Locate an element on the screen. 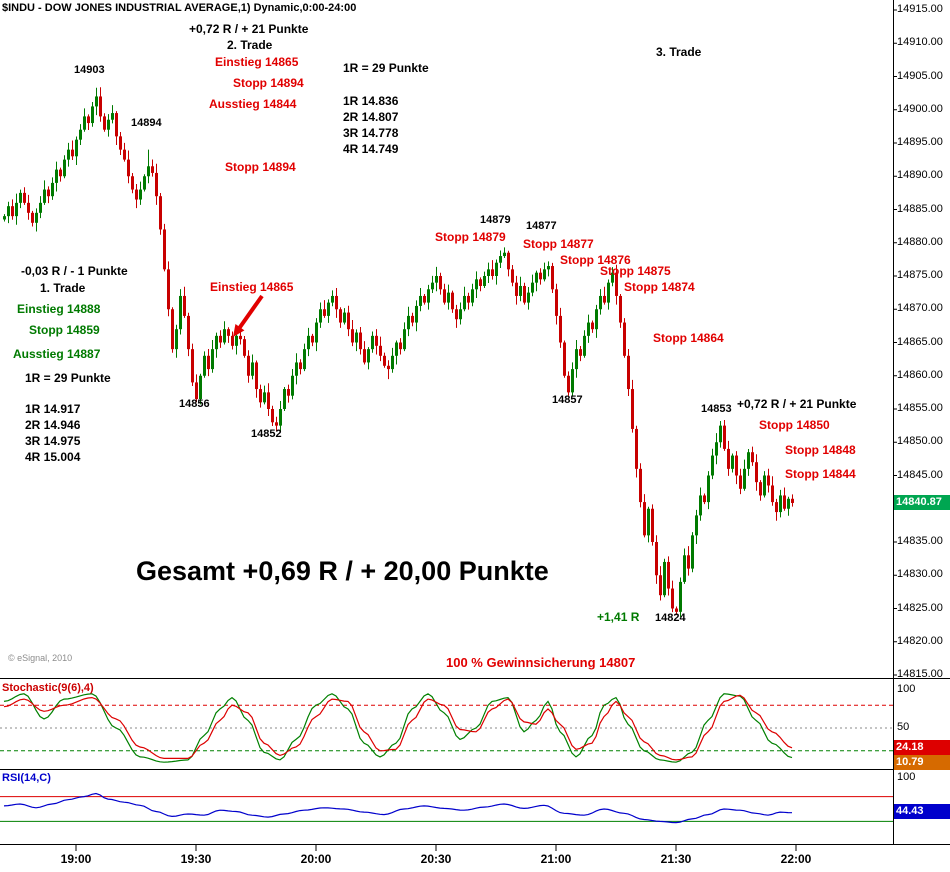  esignal-watermark: © eSignal, 2010 is located at coordinates (40, 658).